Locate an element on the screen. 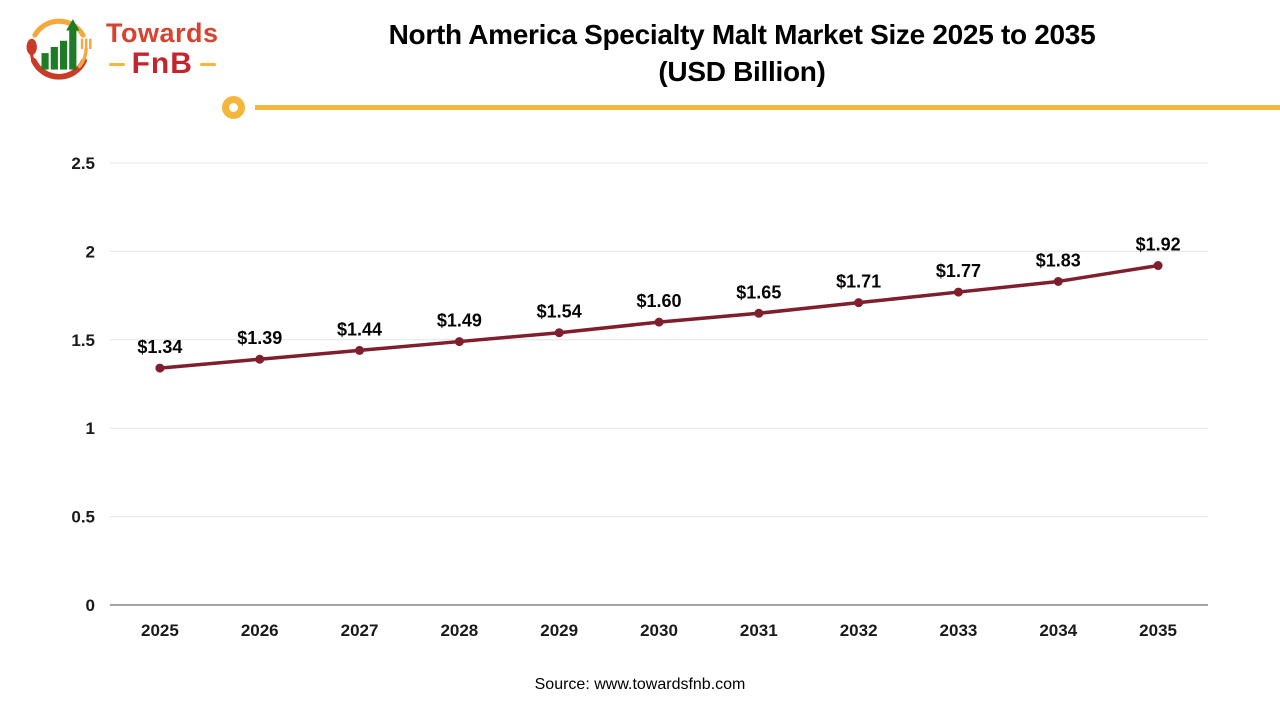 This screenshot has width=1280, height=720. x-tick-label: 2035 is located at coordinates (1158, 630).